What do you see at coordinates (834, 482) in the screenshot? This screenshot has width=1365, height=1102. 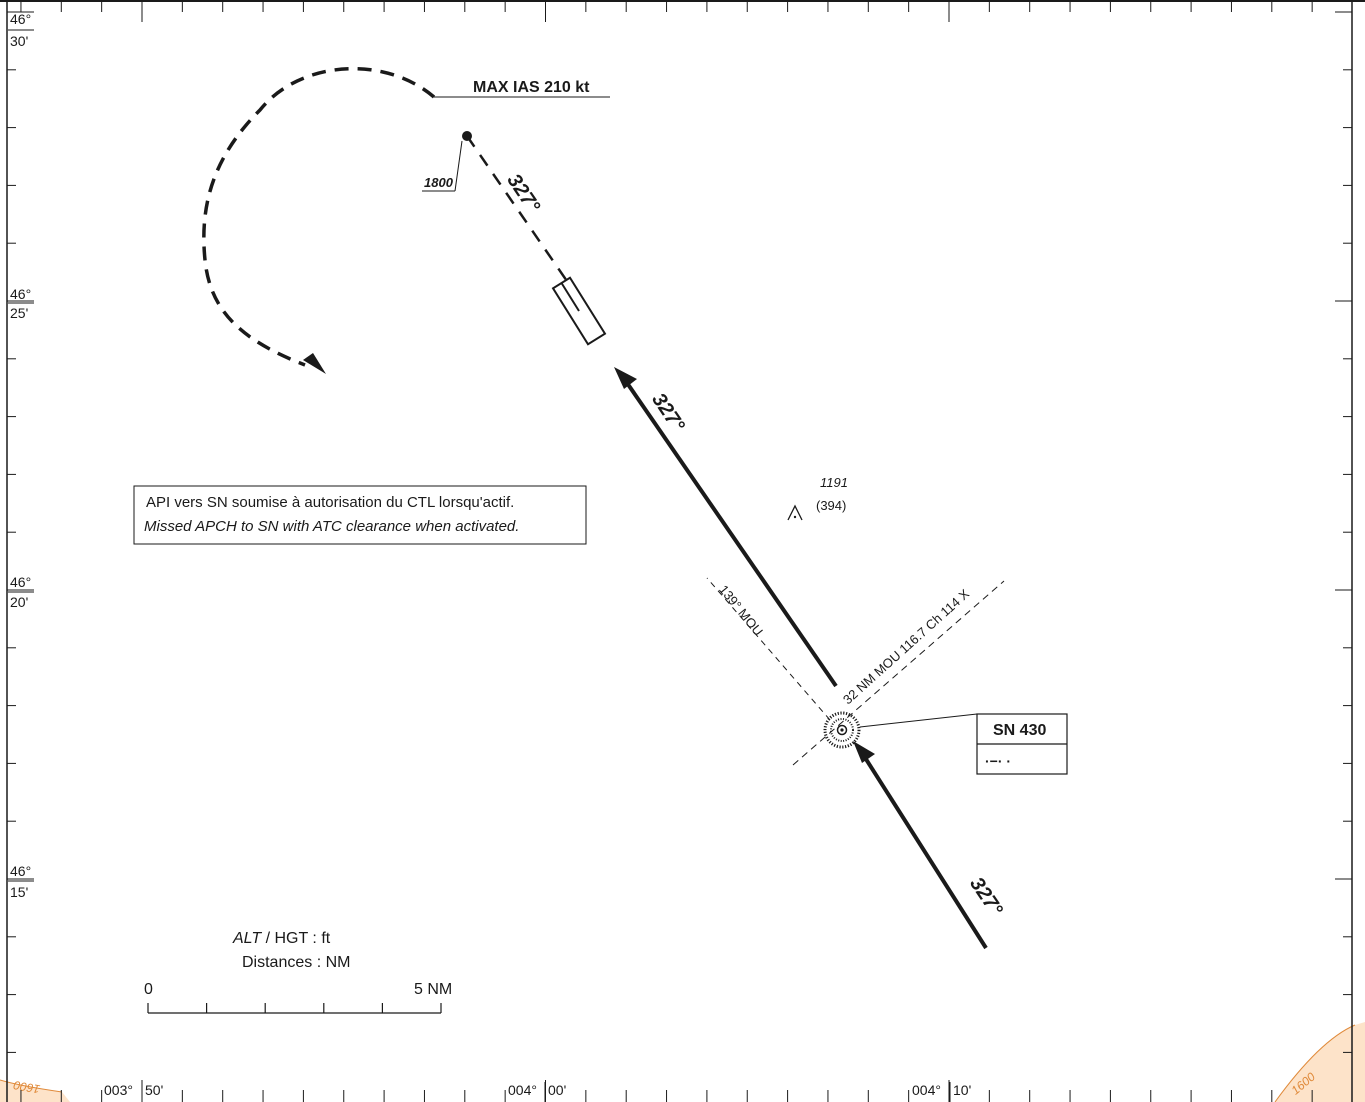 I see `obstacle-altitude: 1191` at bounding box center [834, 482].